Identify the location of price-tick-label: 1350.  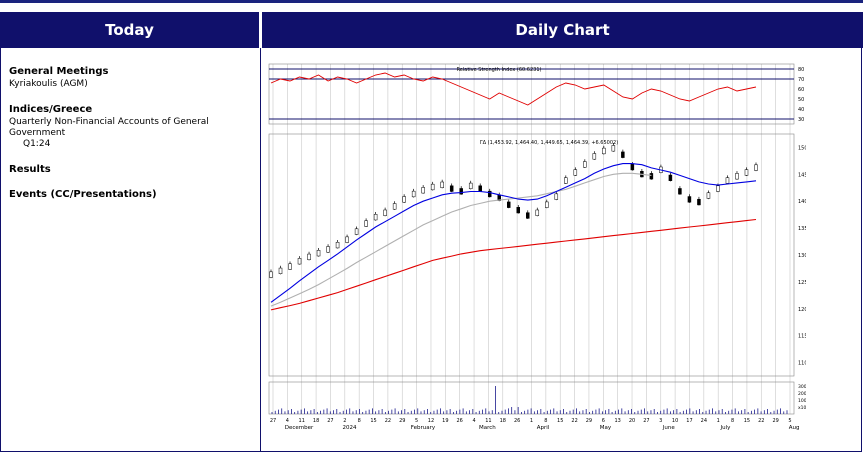
(802, 229).